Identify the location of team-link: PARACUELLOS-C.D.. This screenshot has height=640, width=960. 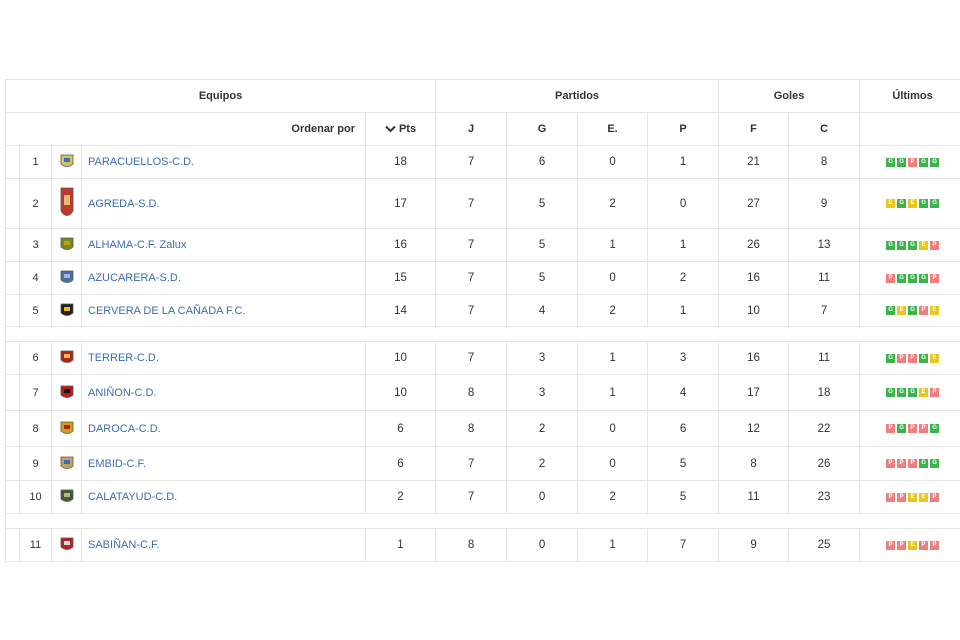
(141, 162).